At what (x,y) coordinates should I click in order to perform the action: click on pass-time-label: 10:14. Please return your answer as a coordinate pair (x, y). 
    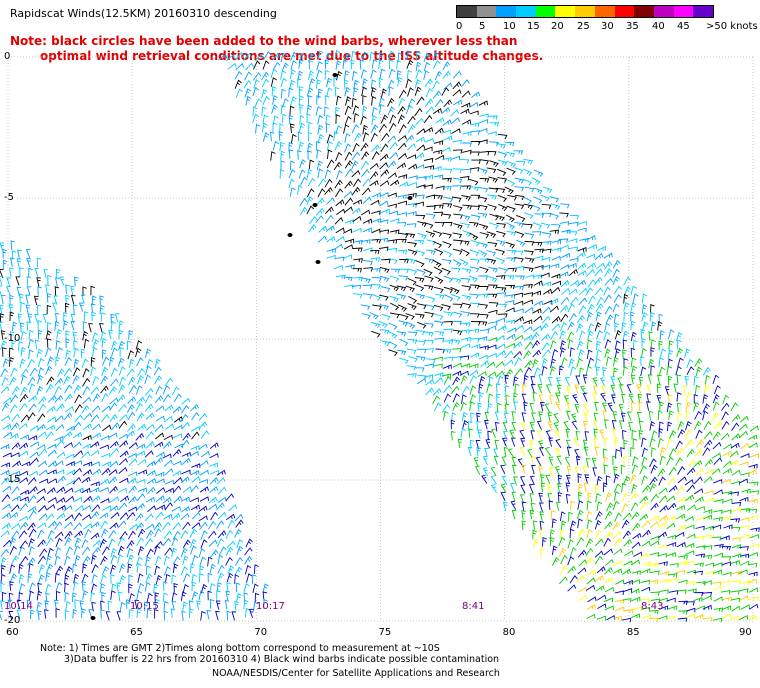
    Looking at the image, I should click on (18, 606).